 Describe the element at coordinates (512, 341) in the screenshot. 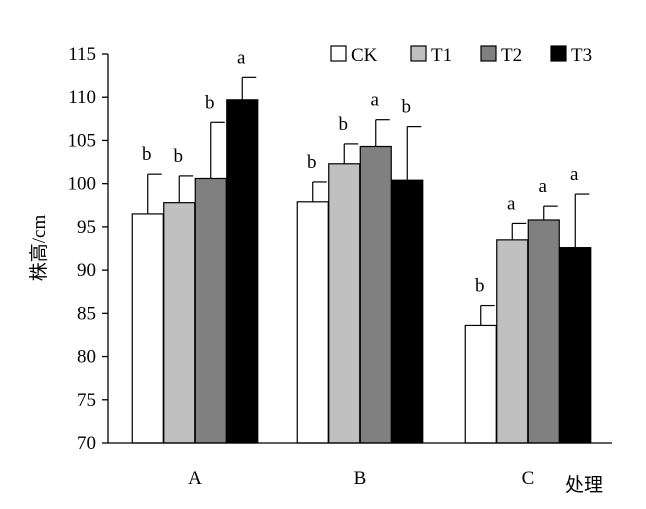

I see `bar-T1-C` at that location.